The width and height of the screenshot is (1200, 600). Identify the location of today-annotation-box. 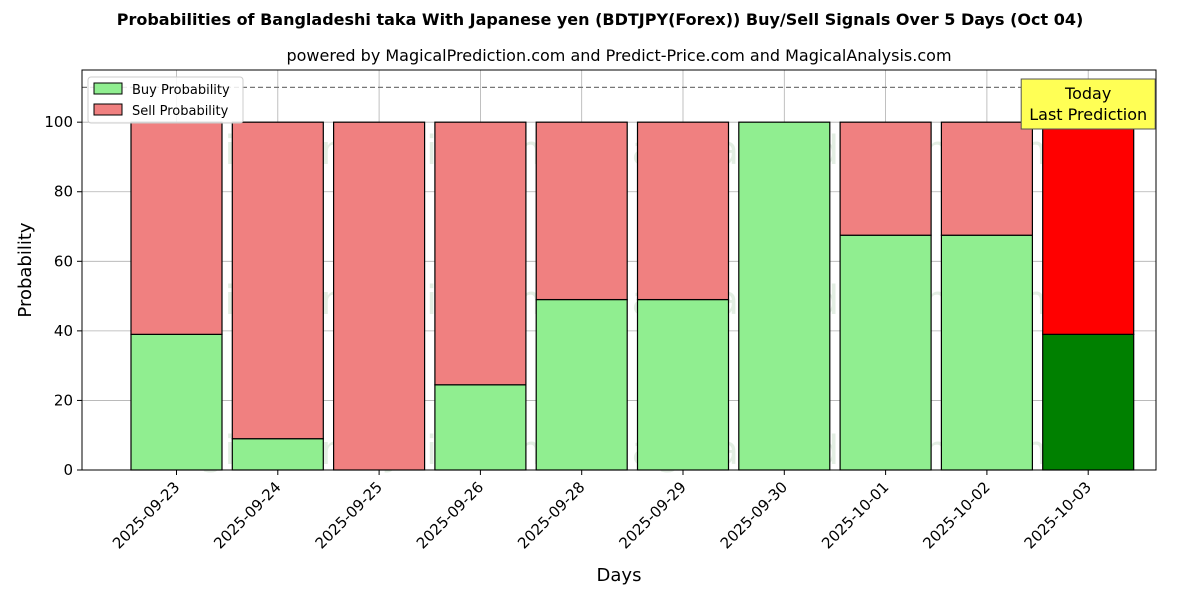
(1088, 104).